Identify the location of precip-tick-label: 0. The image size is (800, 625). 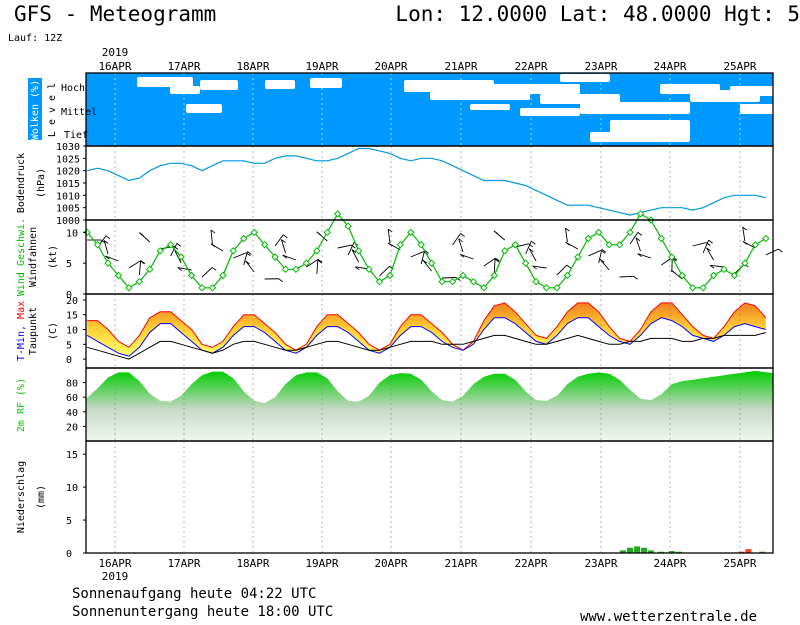
(69, 554).